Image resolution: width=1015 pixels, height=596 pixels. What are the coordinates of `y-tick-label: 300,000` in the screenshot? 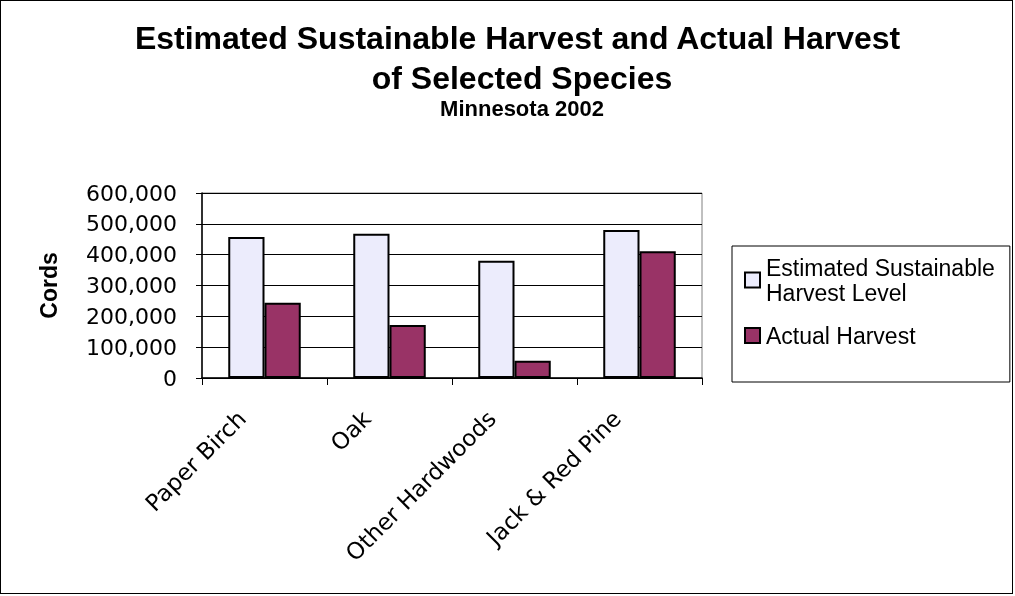 It's located at (131, 285).